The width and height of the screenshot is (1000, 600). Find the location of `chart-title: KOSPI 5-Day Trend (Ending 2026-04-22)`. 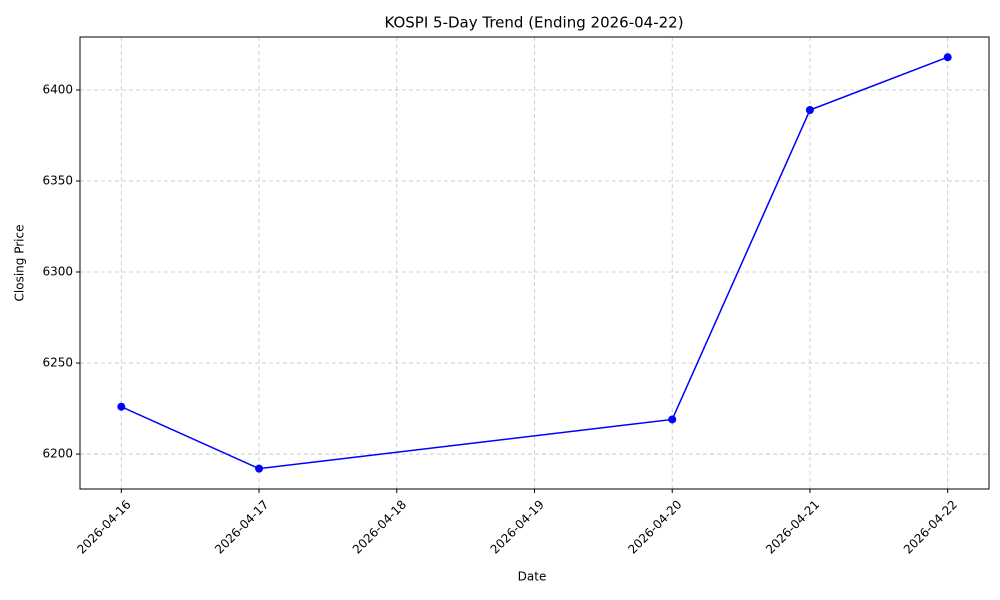

chart-title: KOSPI 5-Day Trend (Ending 2026-04-22) is located at coordinates (533, 23).